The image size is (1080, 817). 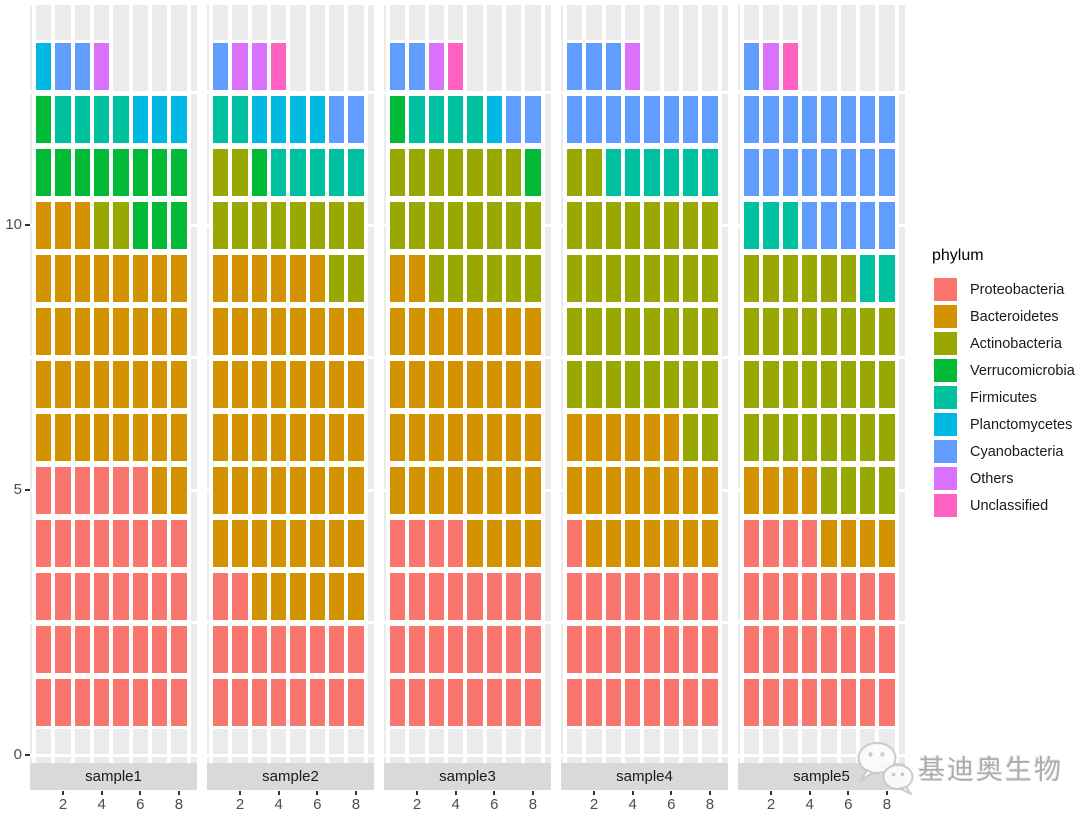 I want to click on watermark: 基迪奥生物, so click(x=958, y=767).